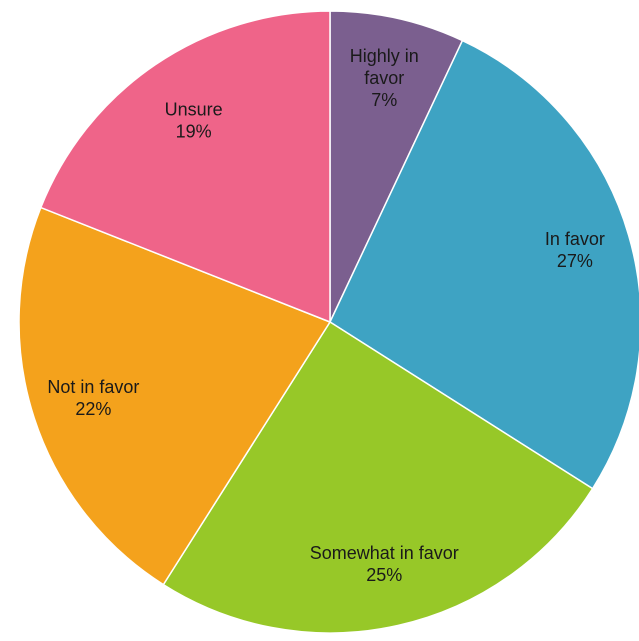  I want to click on pie-slice-highly-in-favor, so click(396, 166).